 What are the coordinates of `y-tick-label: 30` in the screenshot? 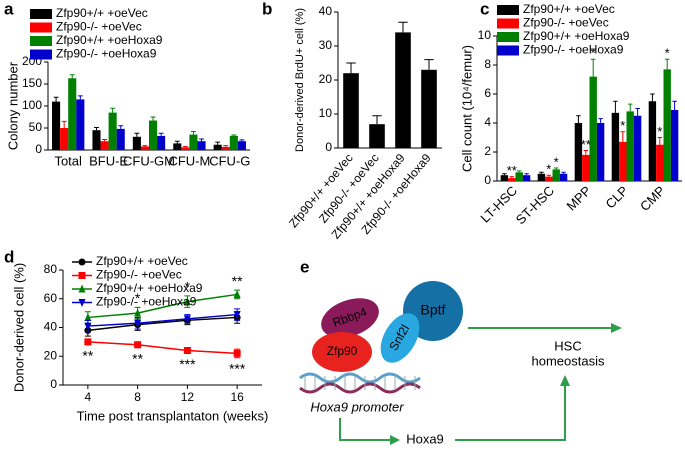 It's located at (326, 45).